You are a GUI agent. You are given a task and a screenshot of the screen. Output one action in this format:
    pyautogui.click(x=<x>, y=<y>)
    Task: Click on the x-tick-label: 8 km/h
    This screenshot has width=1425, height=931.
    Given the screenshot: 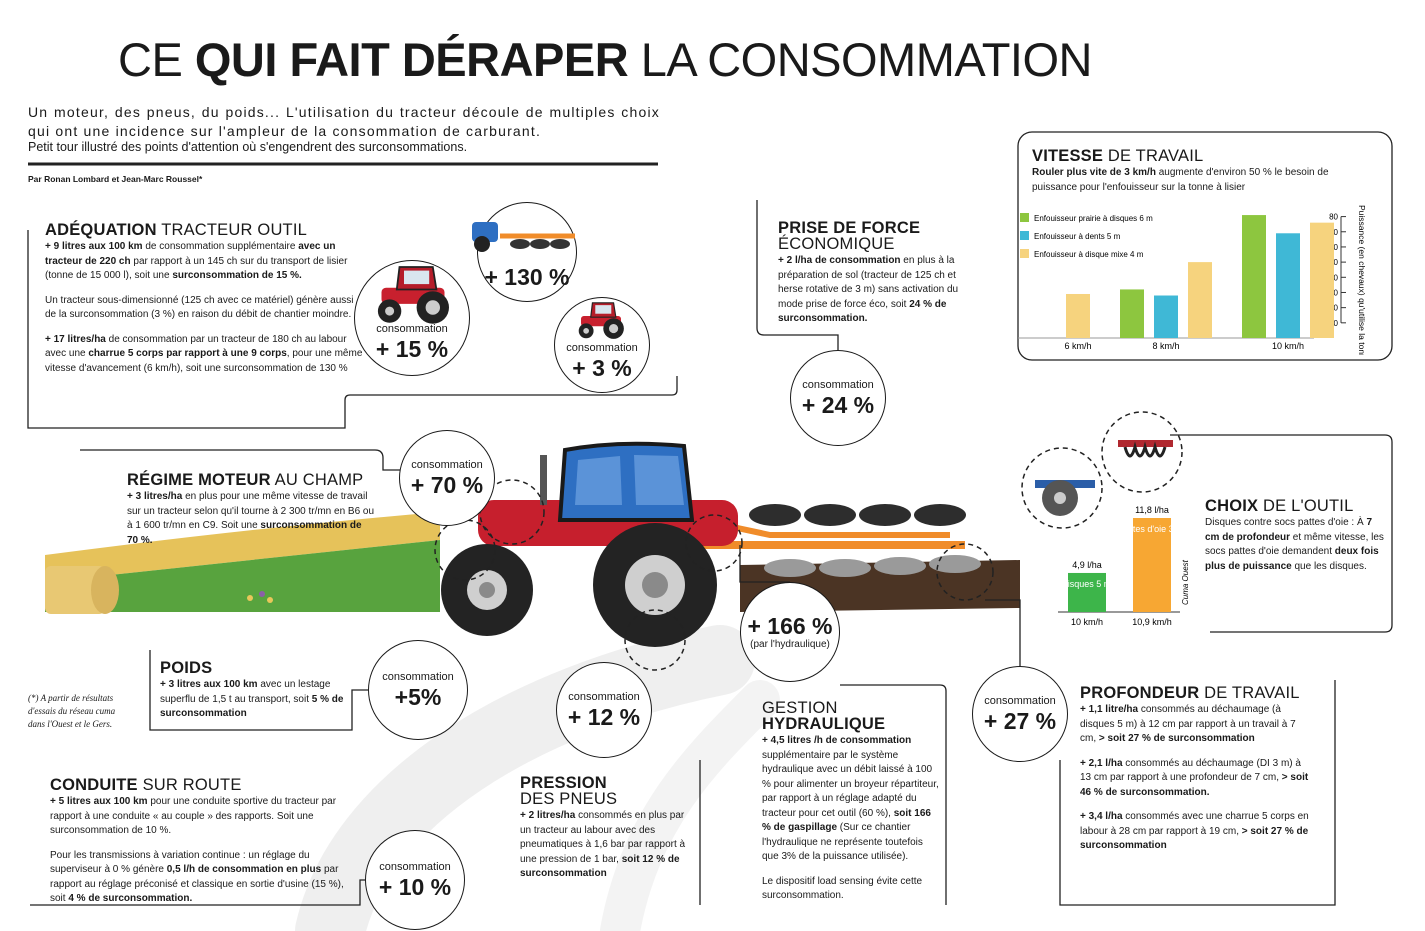 What is the action you would take?
    pyautogui.click(x=1165, y=346)
    